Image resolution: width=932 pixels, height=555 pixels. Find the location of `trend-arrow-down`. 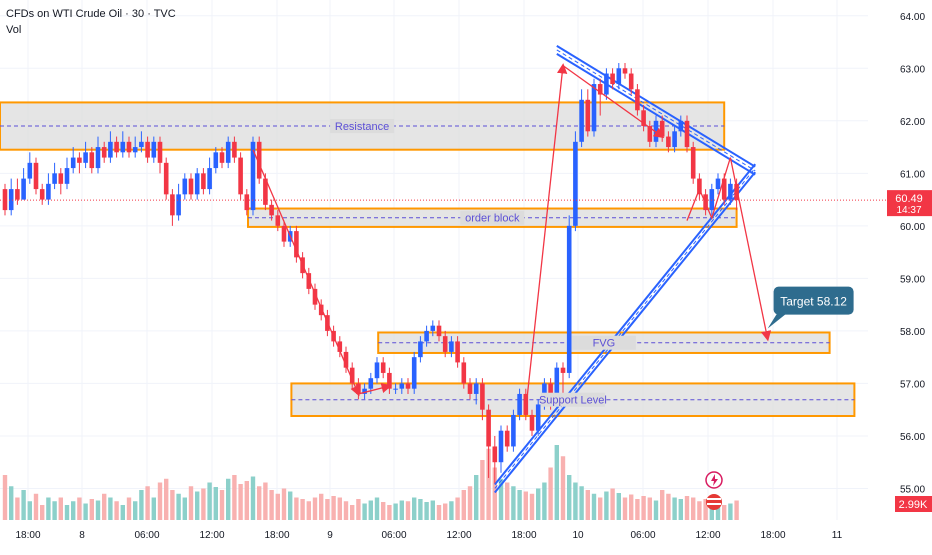

trend-arrow-down is located at coordinates (306, 273).